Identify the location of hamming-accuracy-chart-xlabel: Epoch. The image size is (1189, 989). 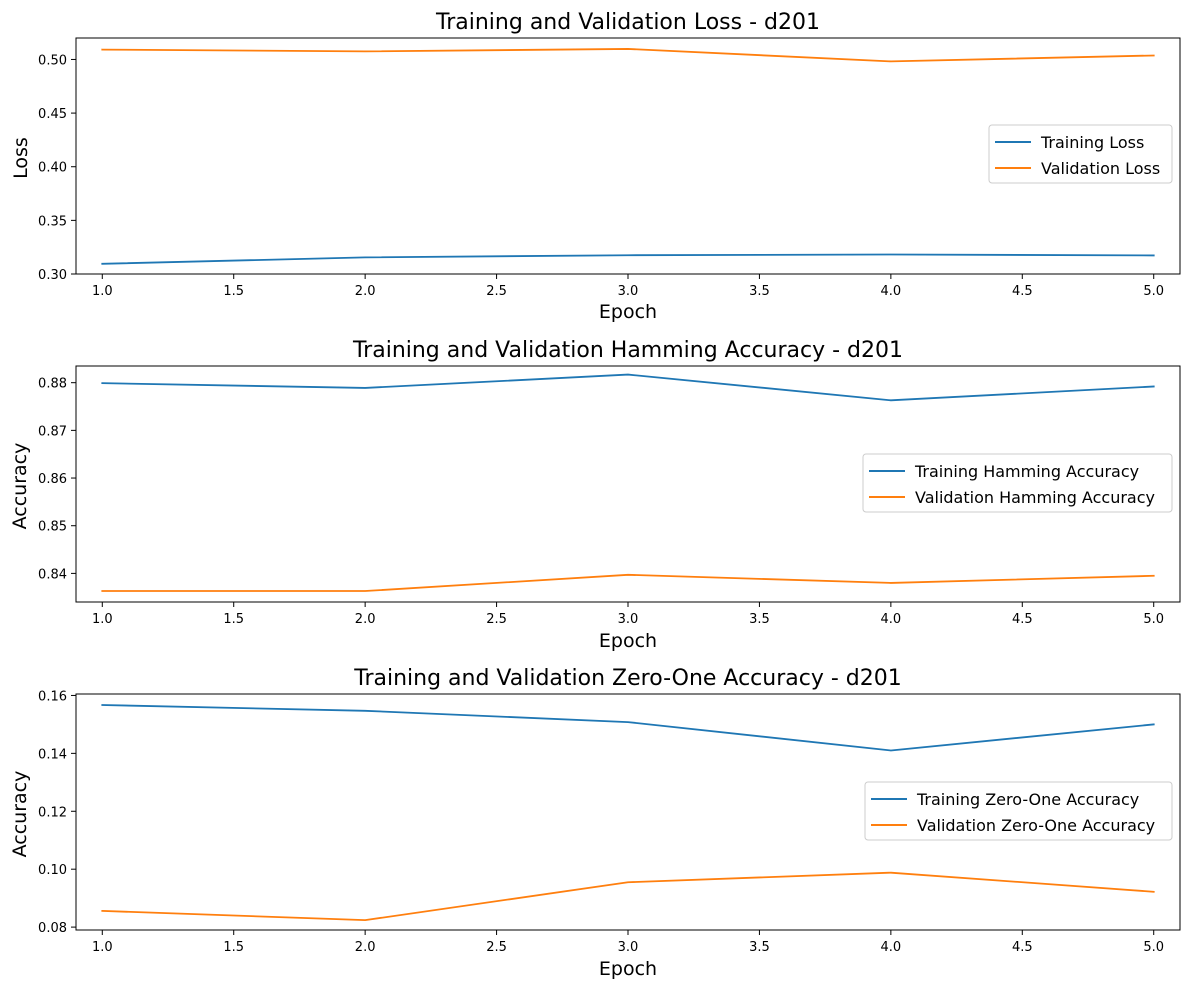
(628, 641).